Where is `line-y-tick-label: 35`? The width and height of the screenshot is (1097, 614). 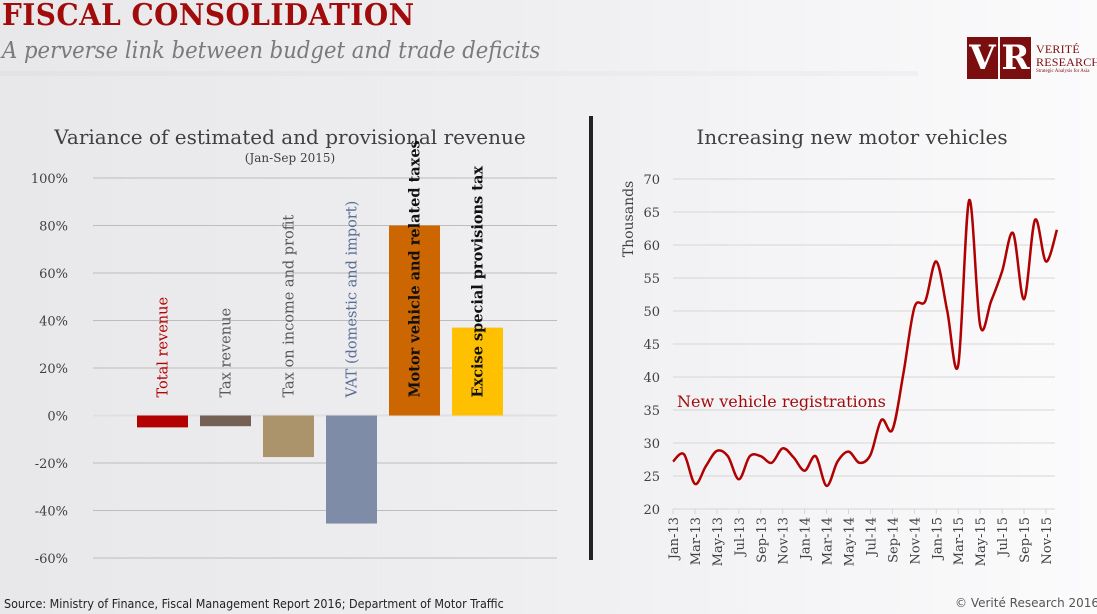 line-y-tick-label: 35 is located at coordinates (651, 411).